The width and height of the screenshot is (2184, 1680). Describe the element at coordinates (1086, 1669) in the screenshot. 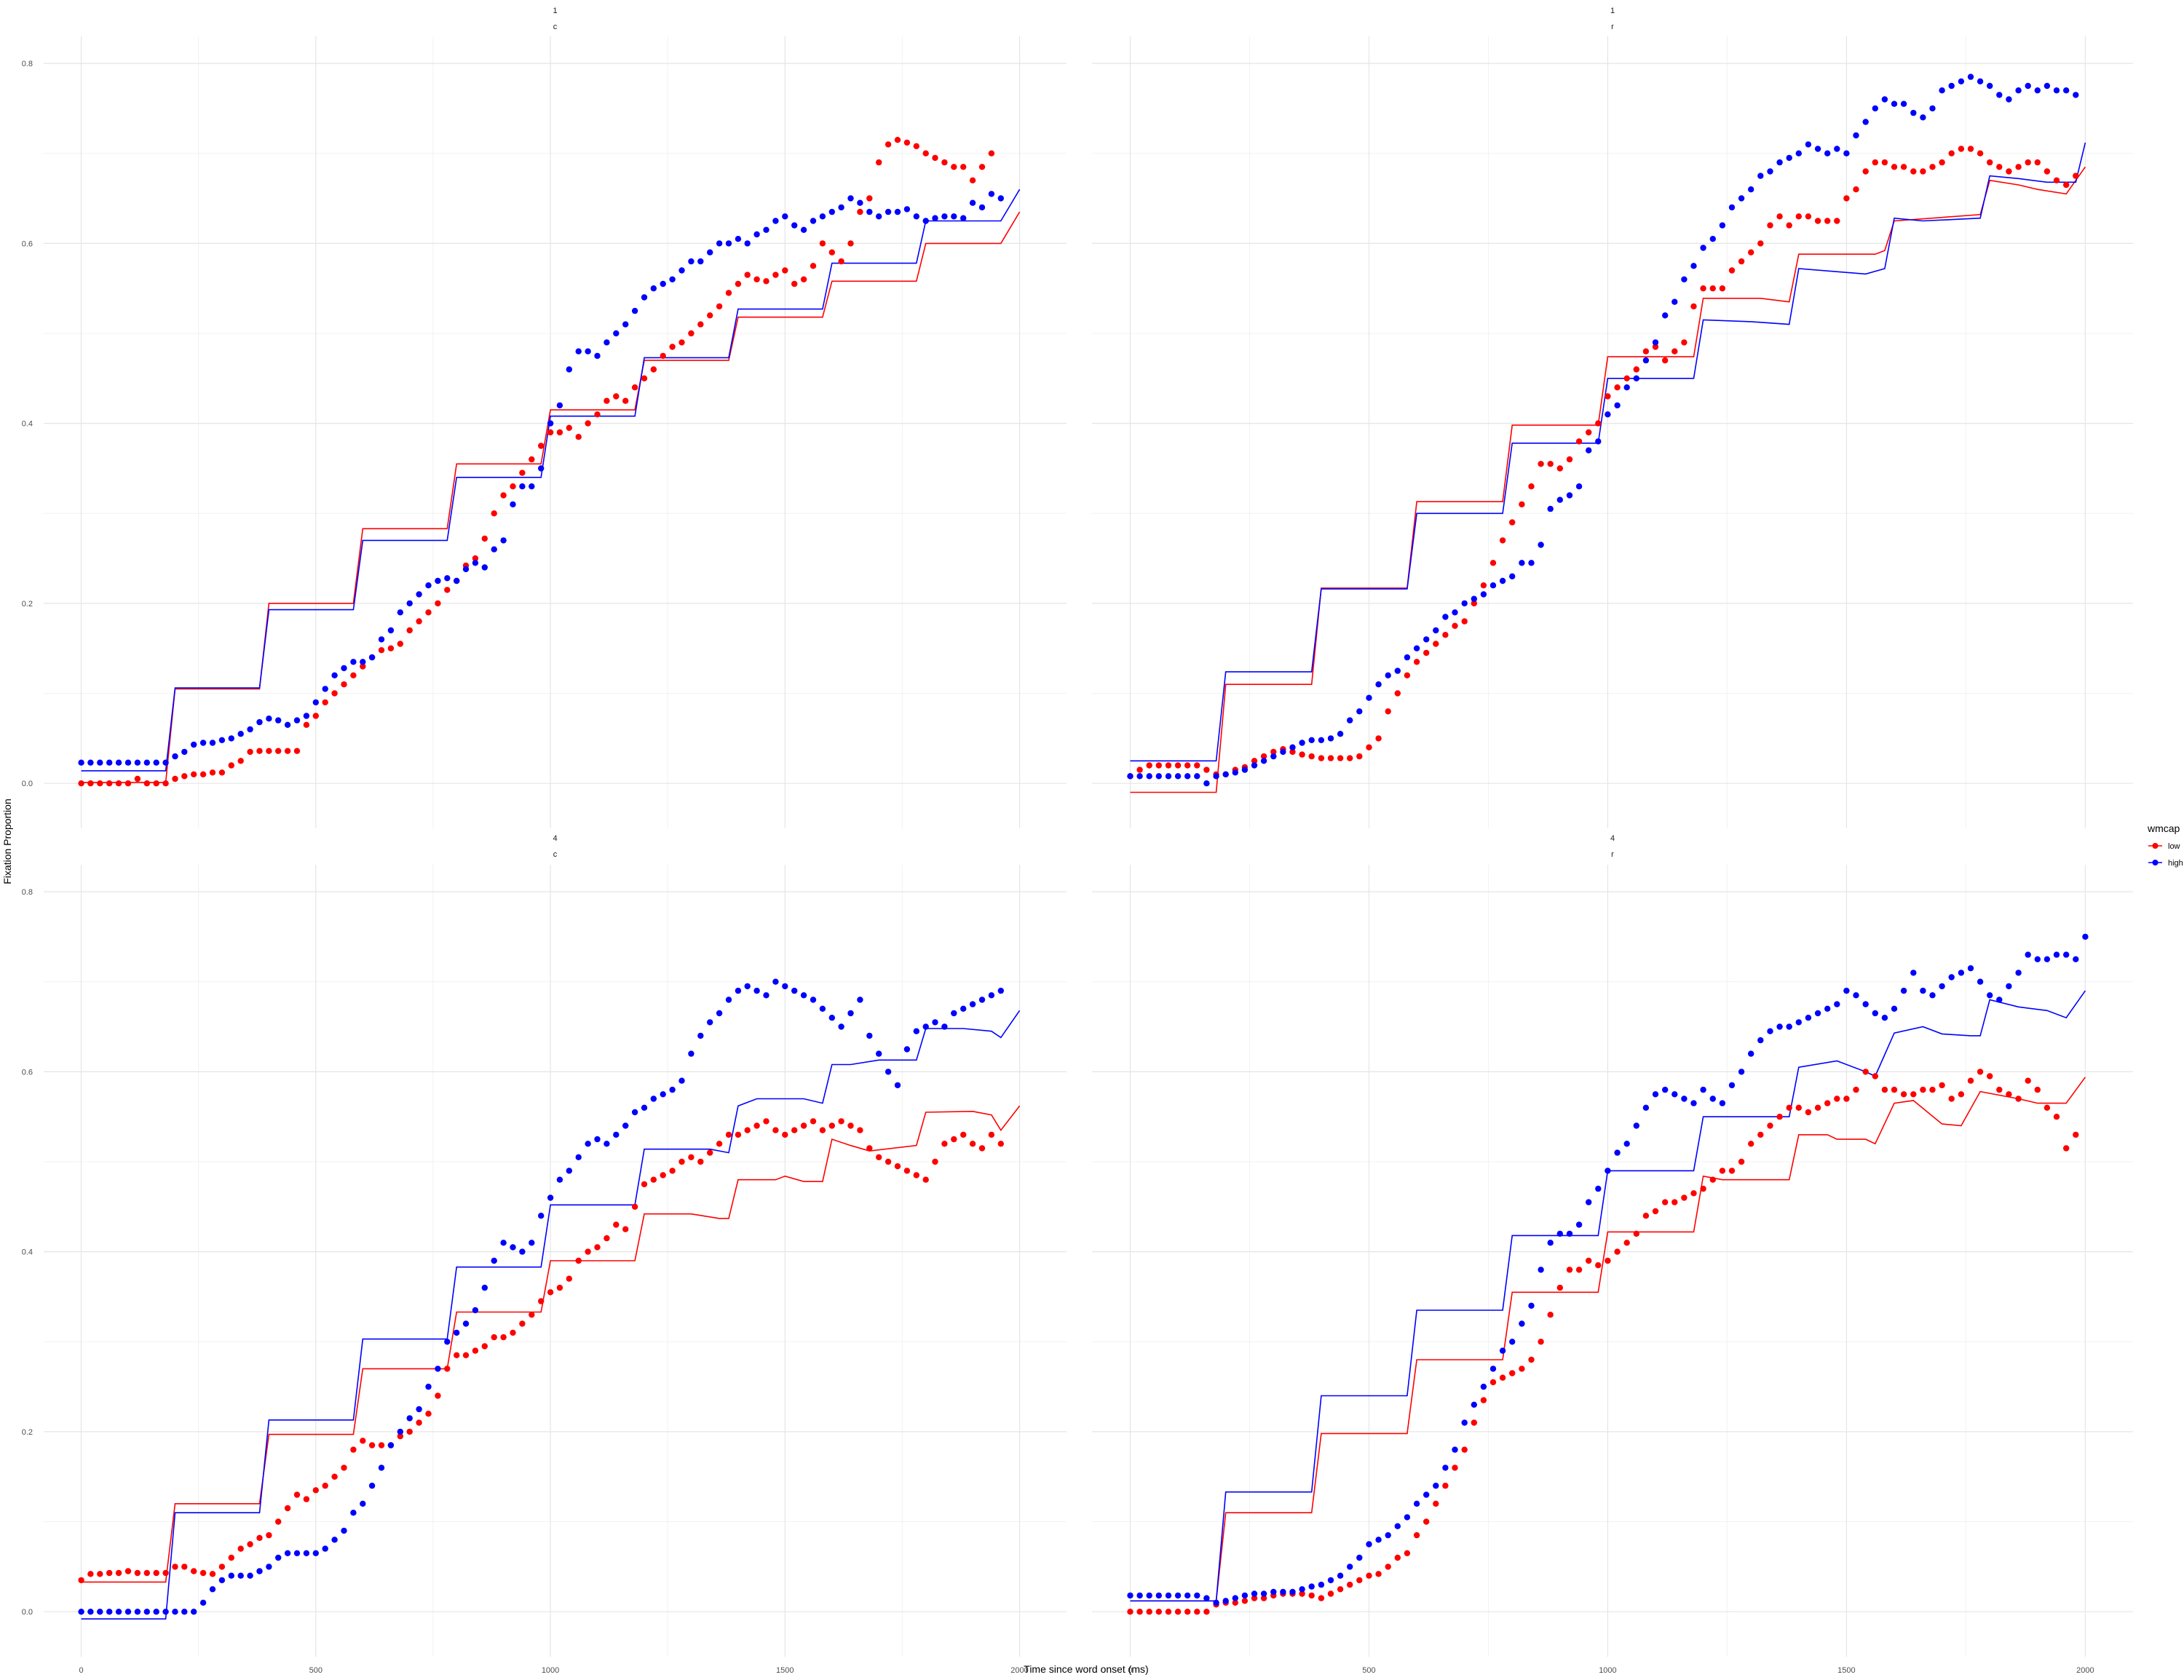

I see `x-axis-title: Time since word onset (ms)` at that location.